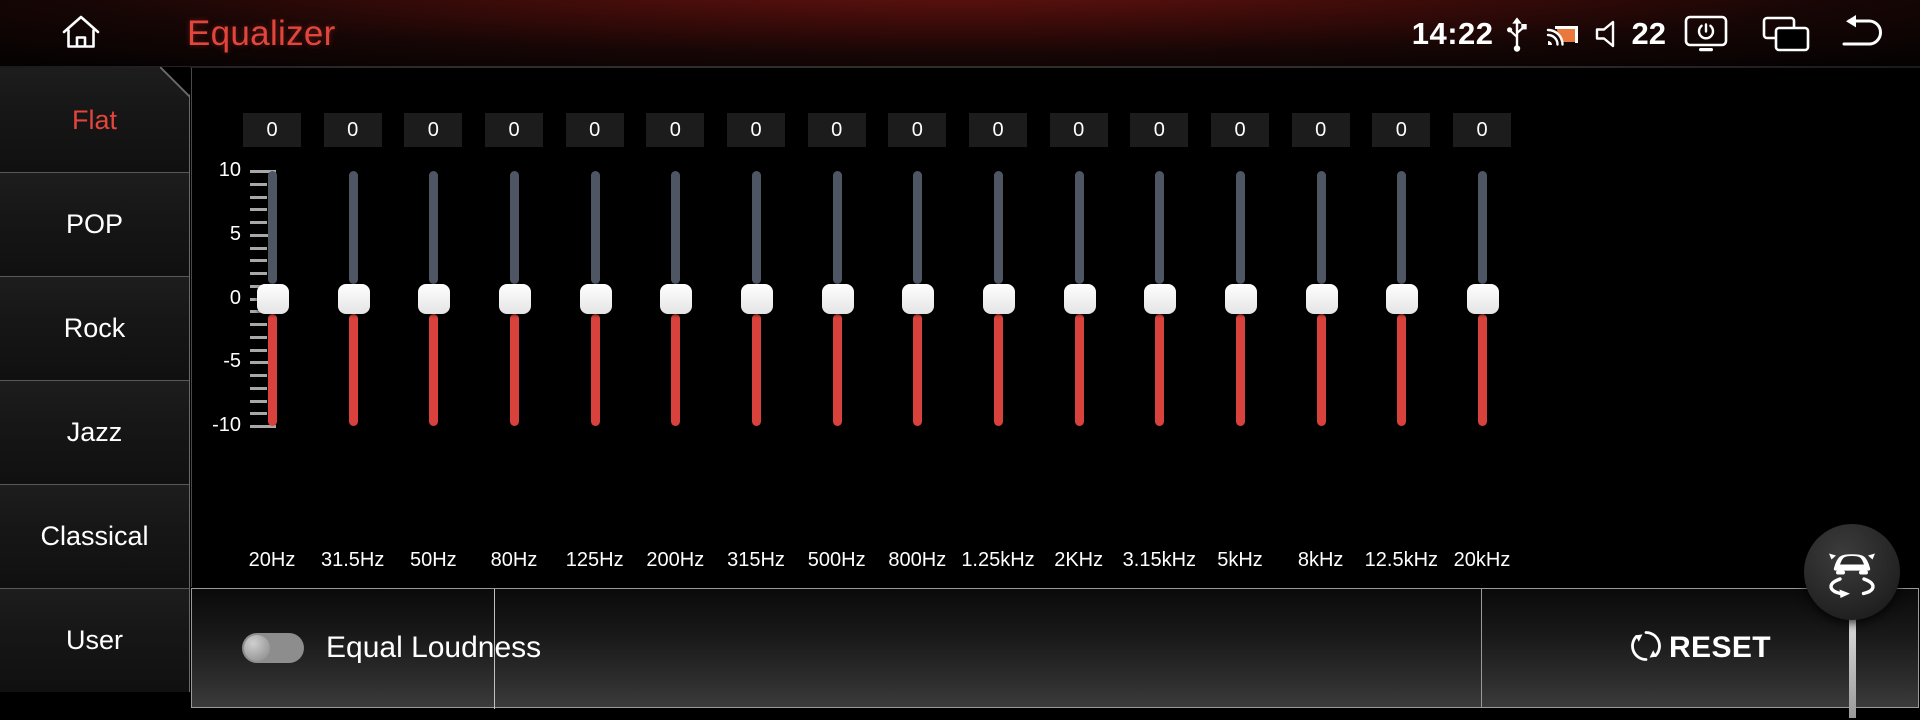 This screenshot has height=720, width=1920. I want to click on sidebar-item-label: Rock, so click(94, 328).